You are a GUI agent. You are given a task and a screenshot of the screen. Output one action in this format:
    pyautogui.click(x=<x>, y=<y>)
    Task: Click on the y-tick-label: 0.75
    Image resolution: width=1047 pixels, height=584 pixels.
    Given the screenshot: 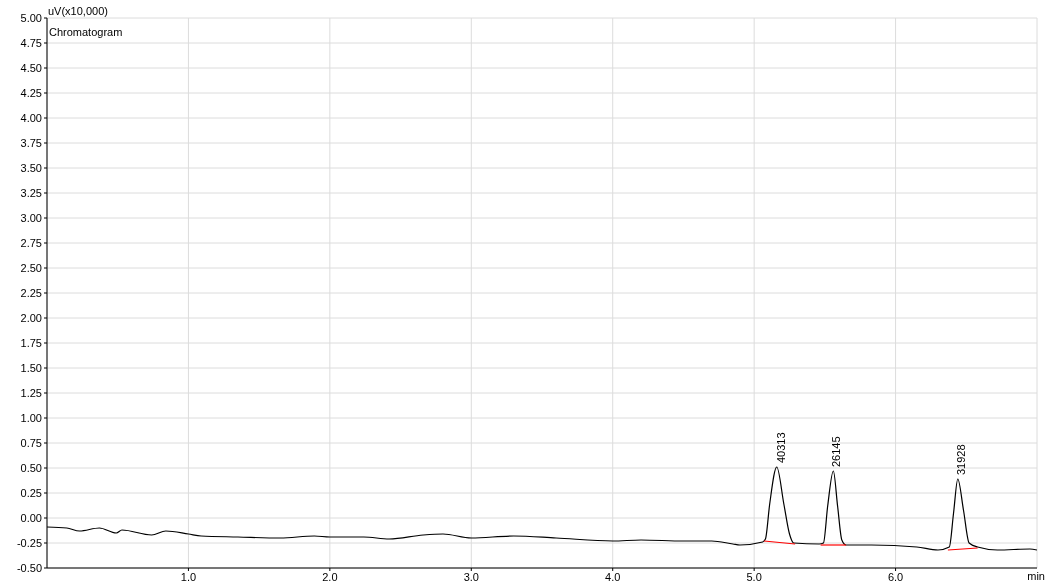 What is the action you would take?
    pyautogui.click(x=31, y=442)
    